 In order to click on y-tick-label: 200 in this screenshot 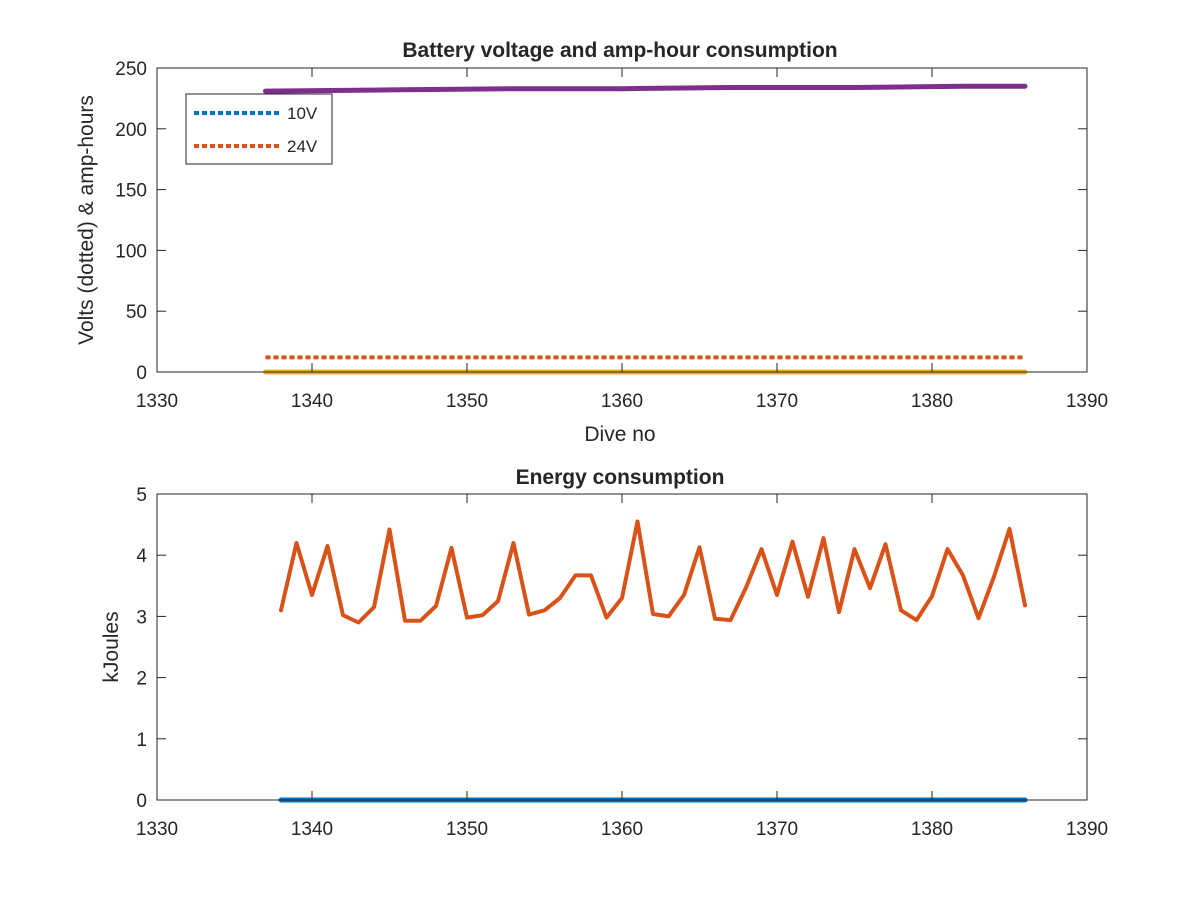, I will do `click(131, 130)`.